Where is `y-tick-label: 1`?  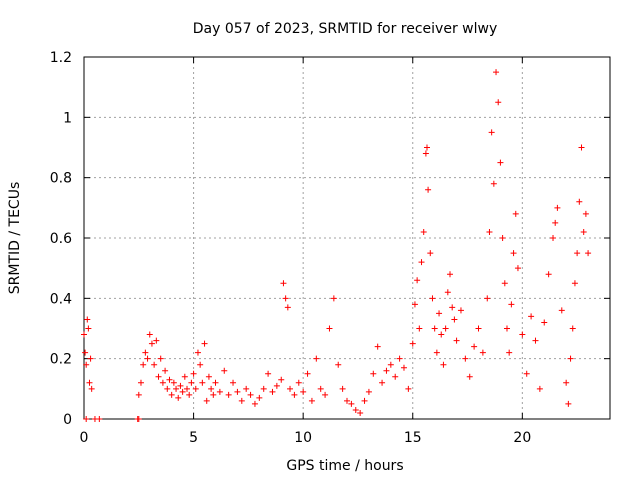 y-tick-label: 1 is located at coordinates (67, 118).